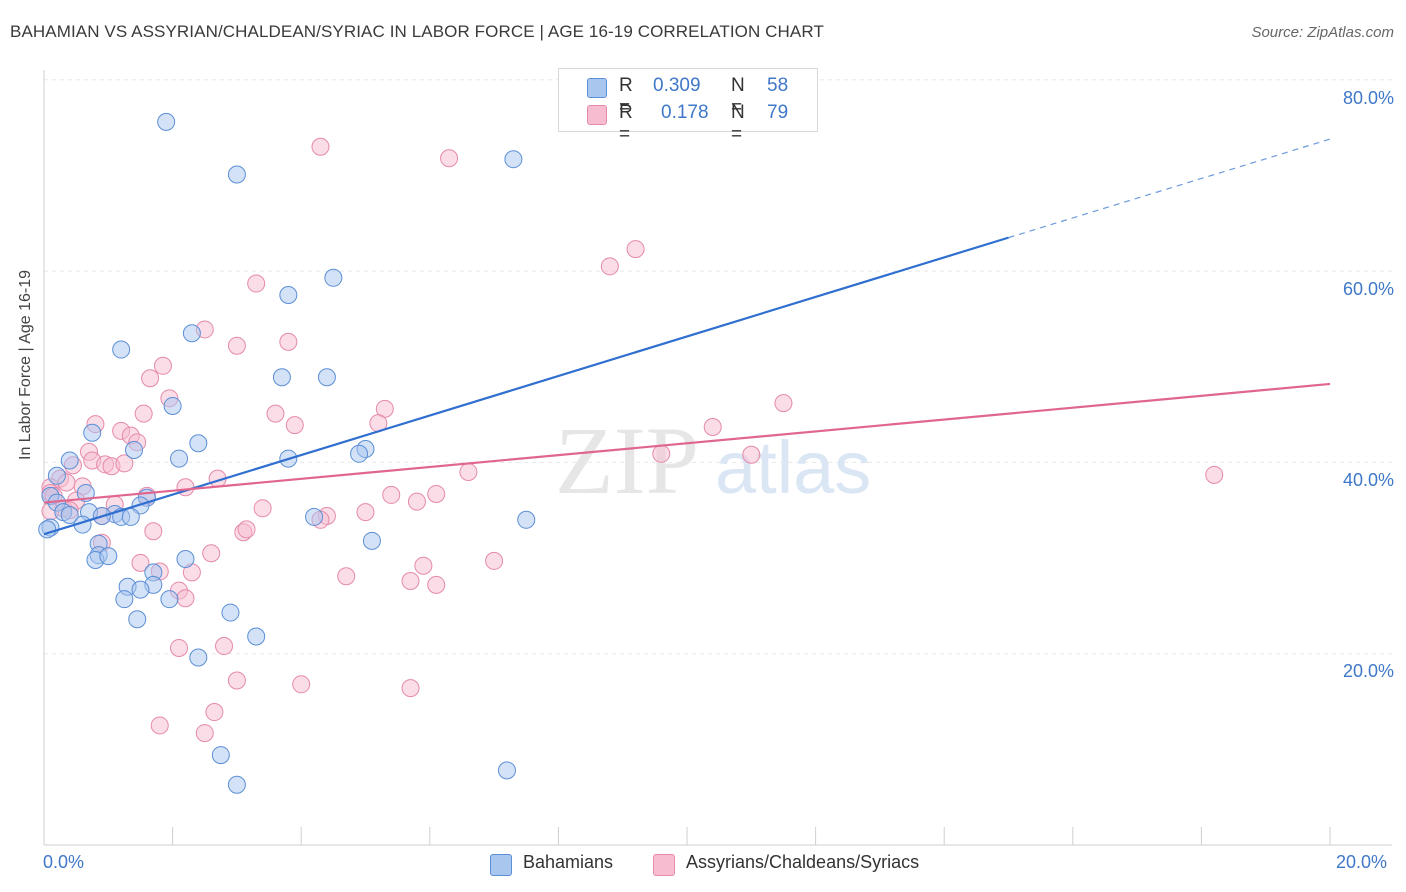  What do you see at coordinates (793, 467) in the screenshot?
I see `watermark-atlas: atlas` at bounding box center [793, 467].